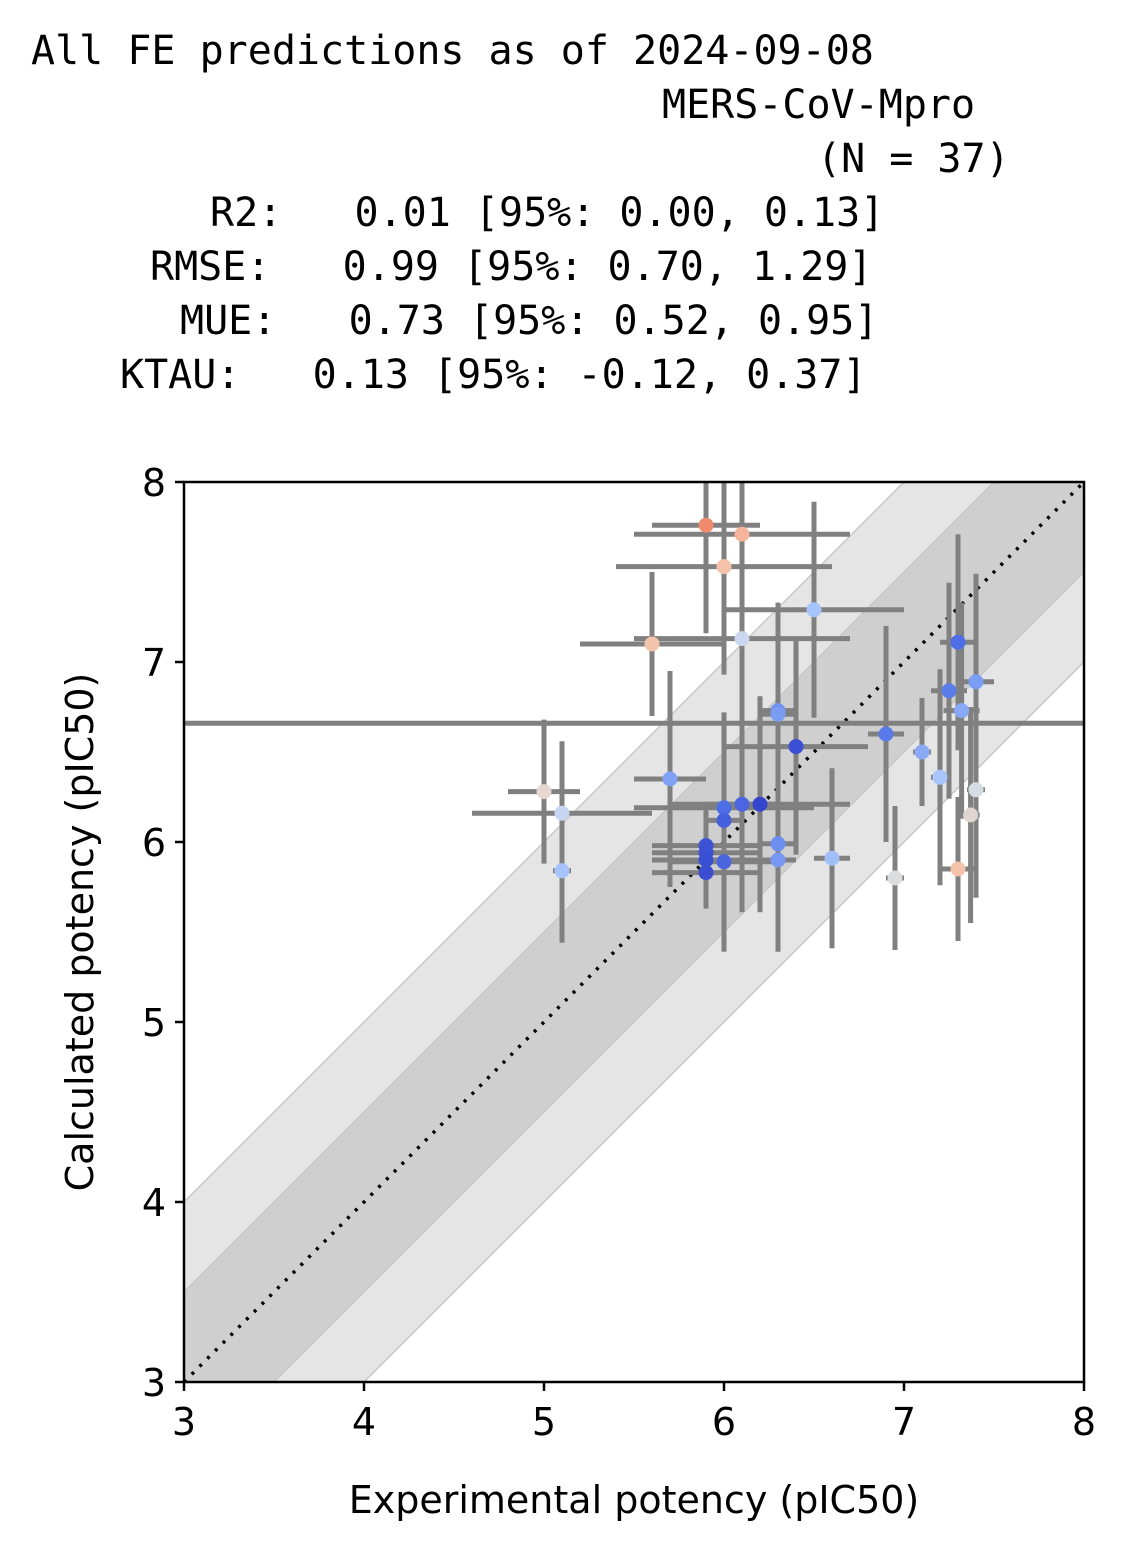  I want to click on title-line-mue: MUE: 0.73 [95%: 0.52, 0.95], so click(529, 321).